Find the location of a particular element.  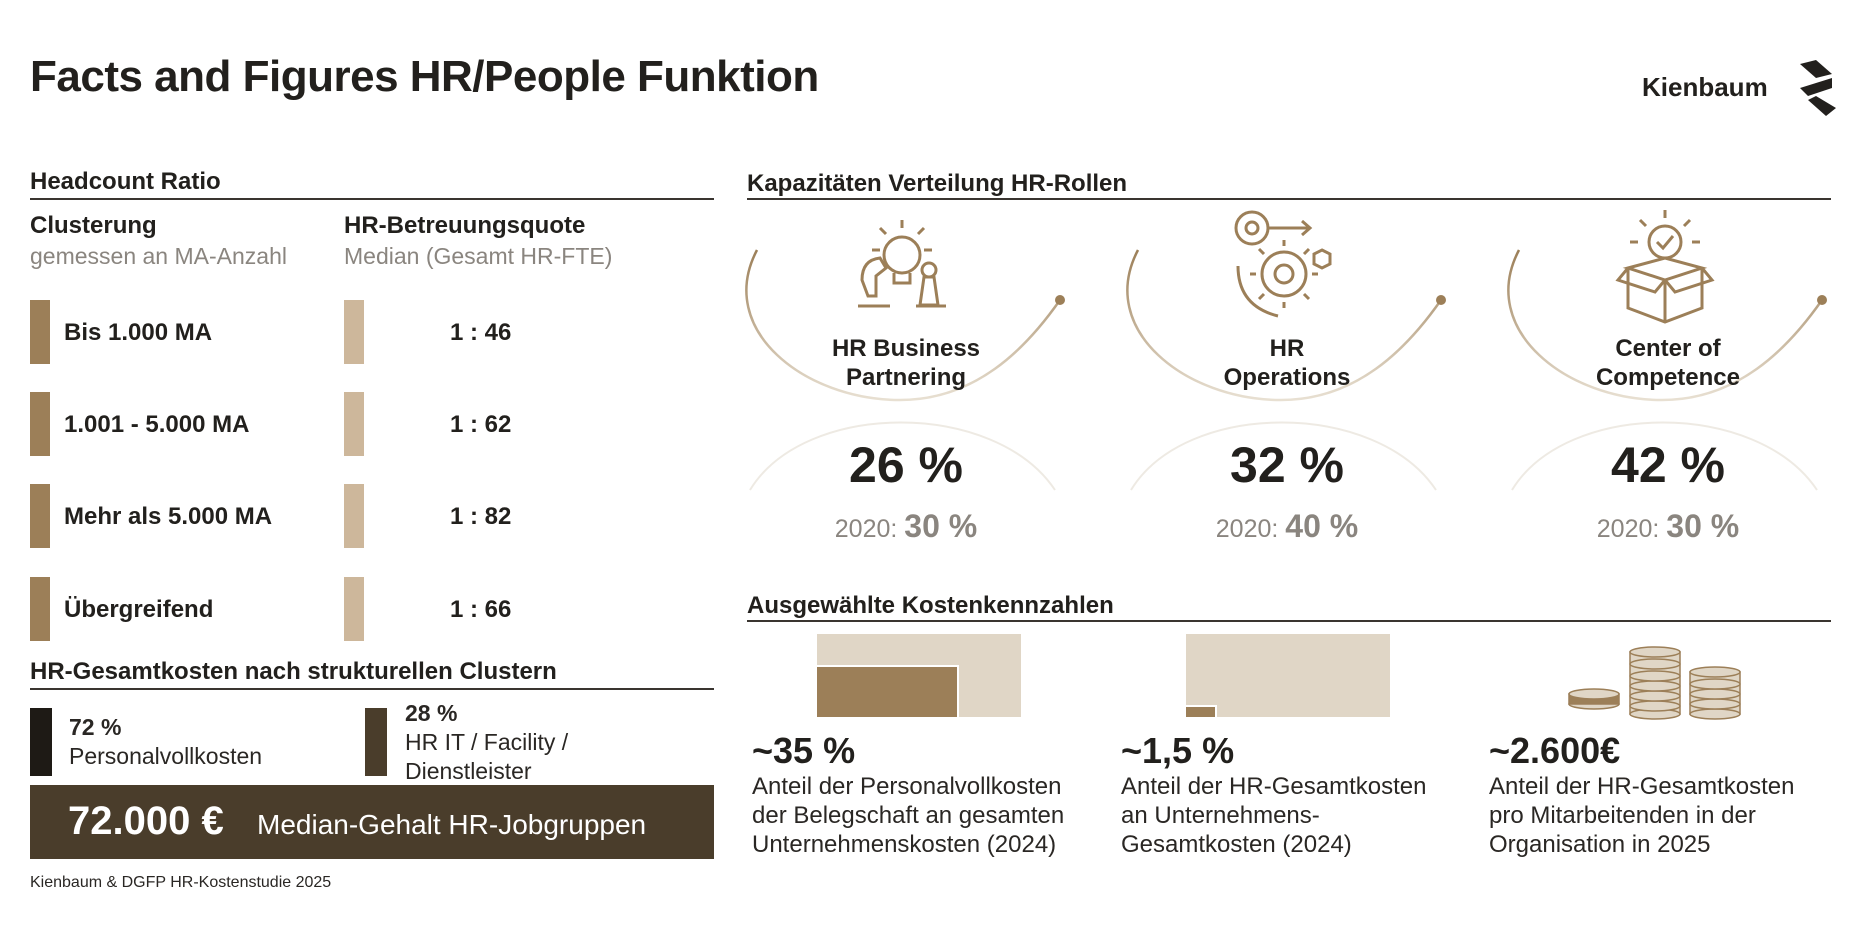

row-label: Bis 1.000 MA is located at coordinates (138, 332).